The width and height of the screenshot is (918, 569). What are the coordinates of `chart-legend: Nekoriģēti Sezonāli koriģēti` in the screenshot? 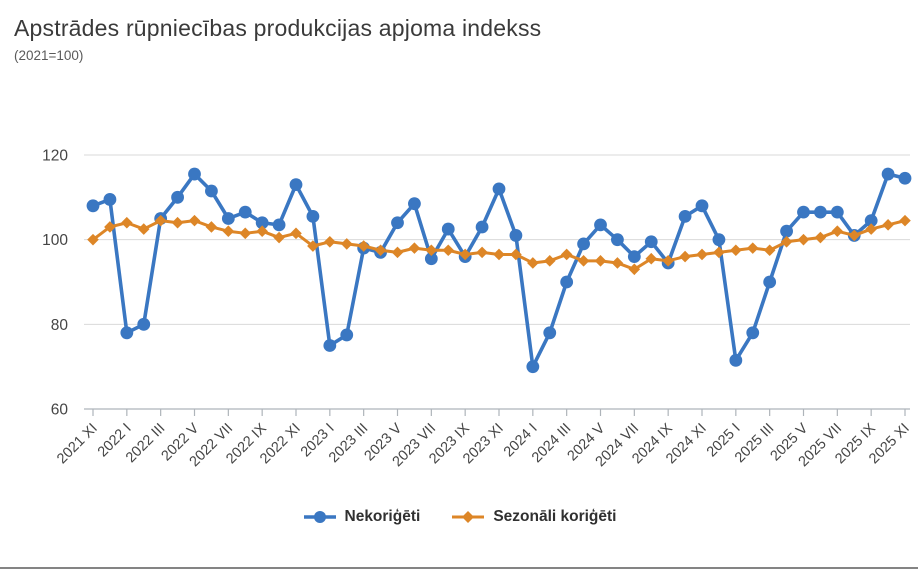 It's located at (459, 517).